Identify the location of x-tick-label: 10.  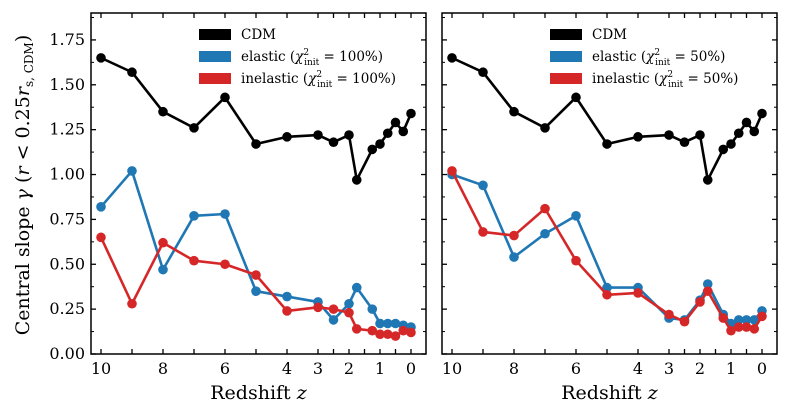
(101, 368).